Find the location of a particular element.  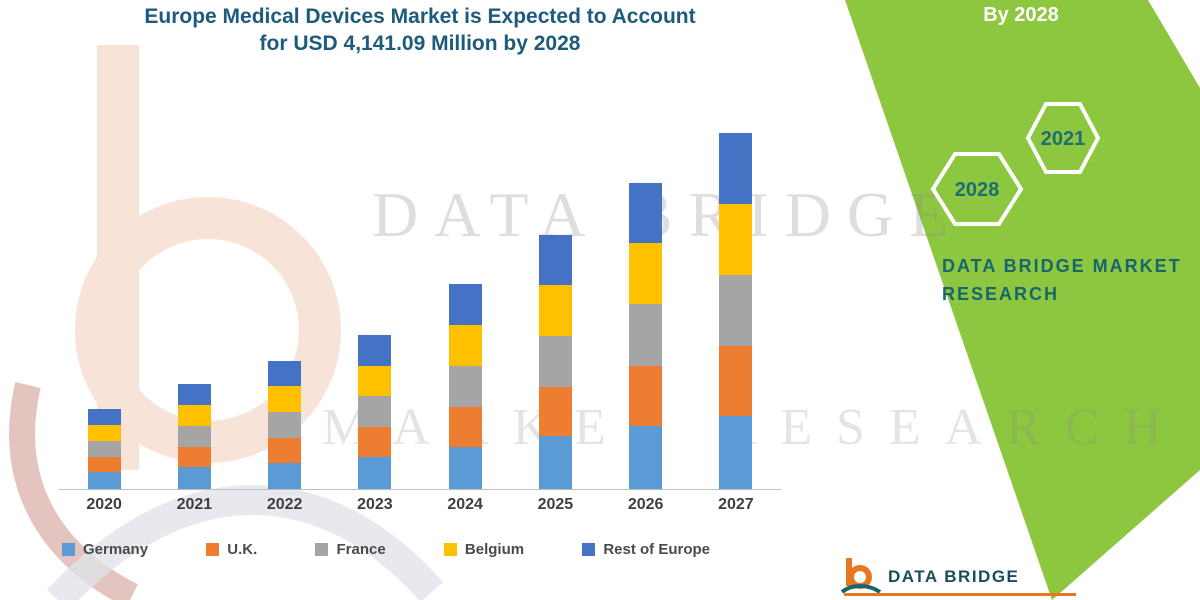

bar-column-2025 is located at coordinates (555, 309).